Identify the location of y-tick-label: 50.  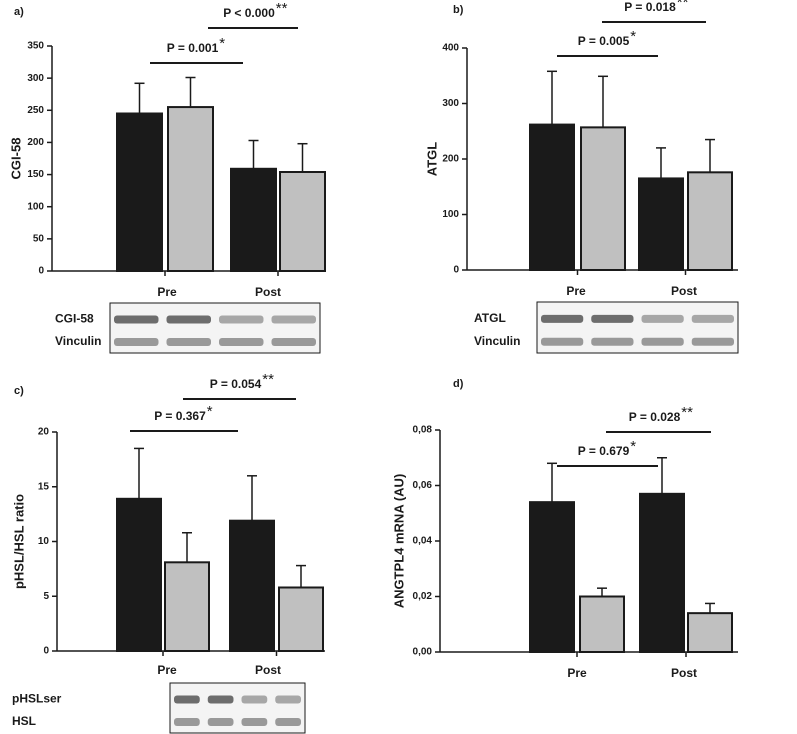
(39, 238).